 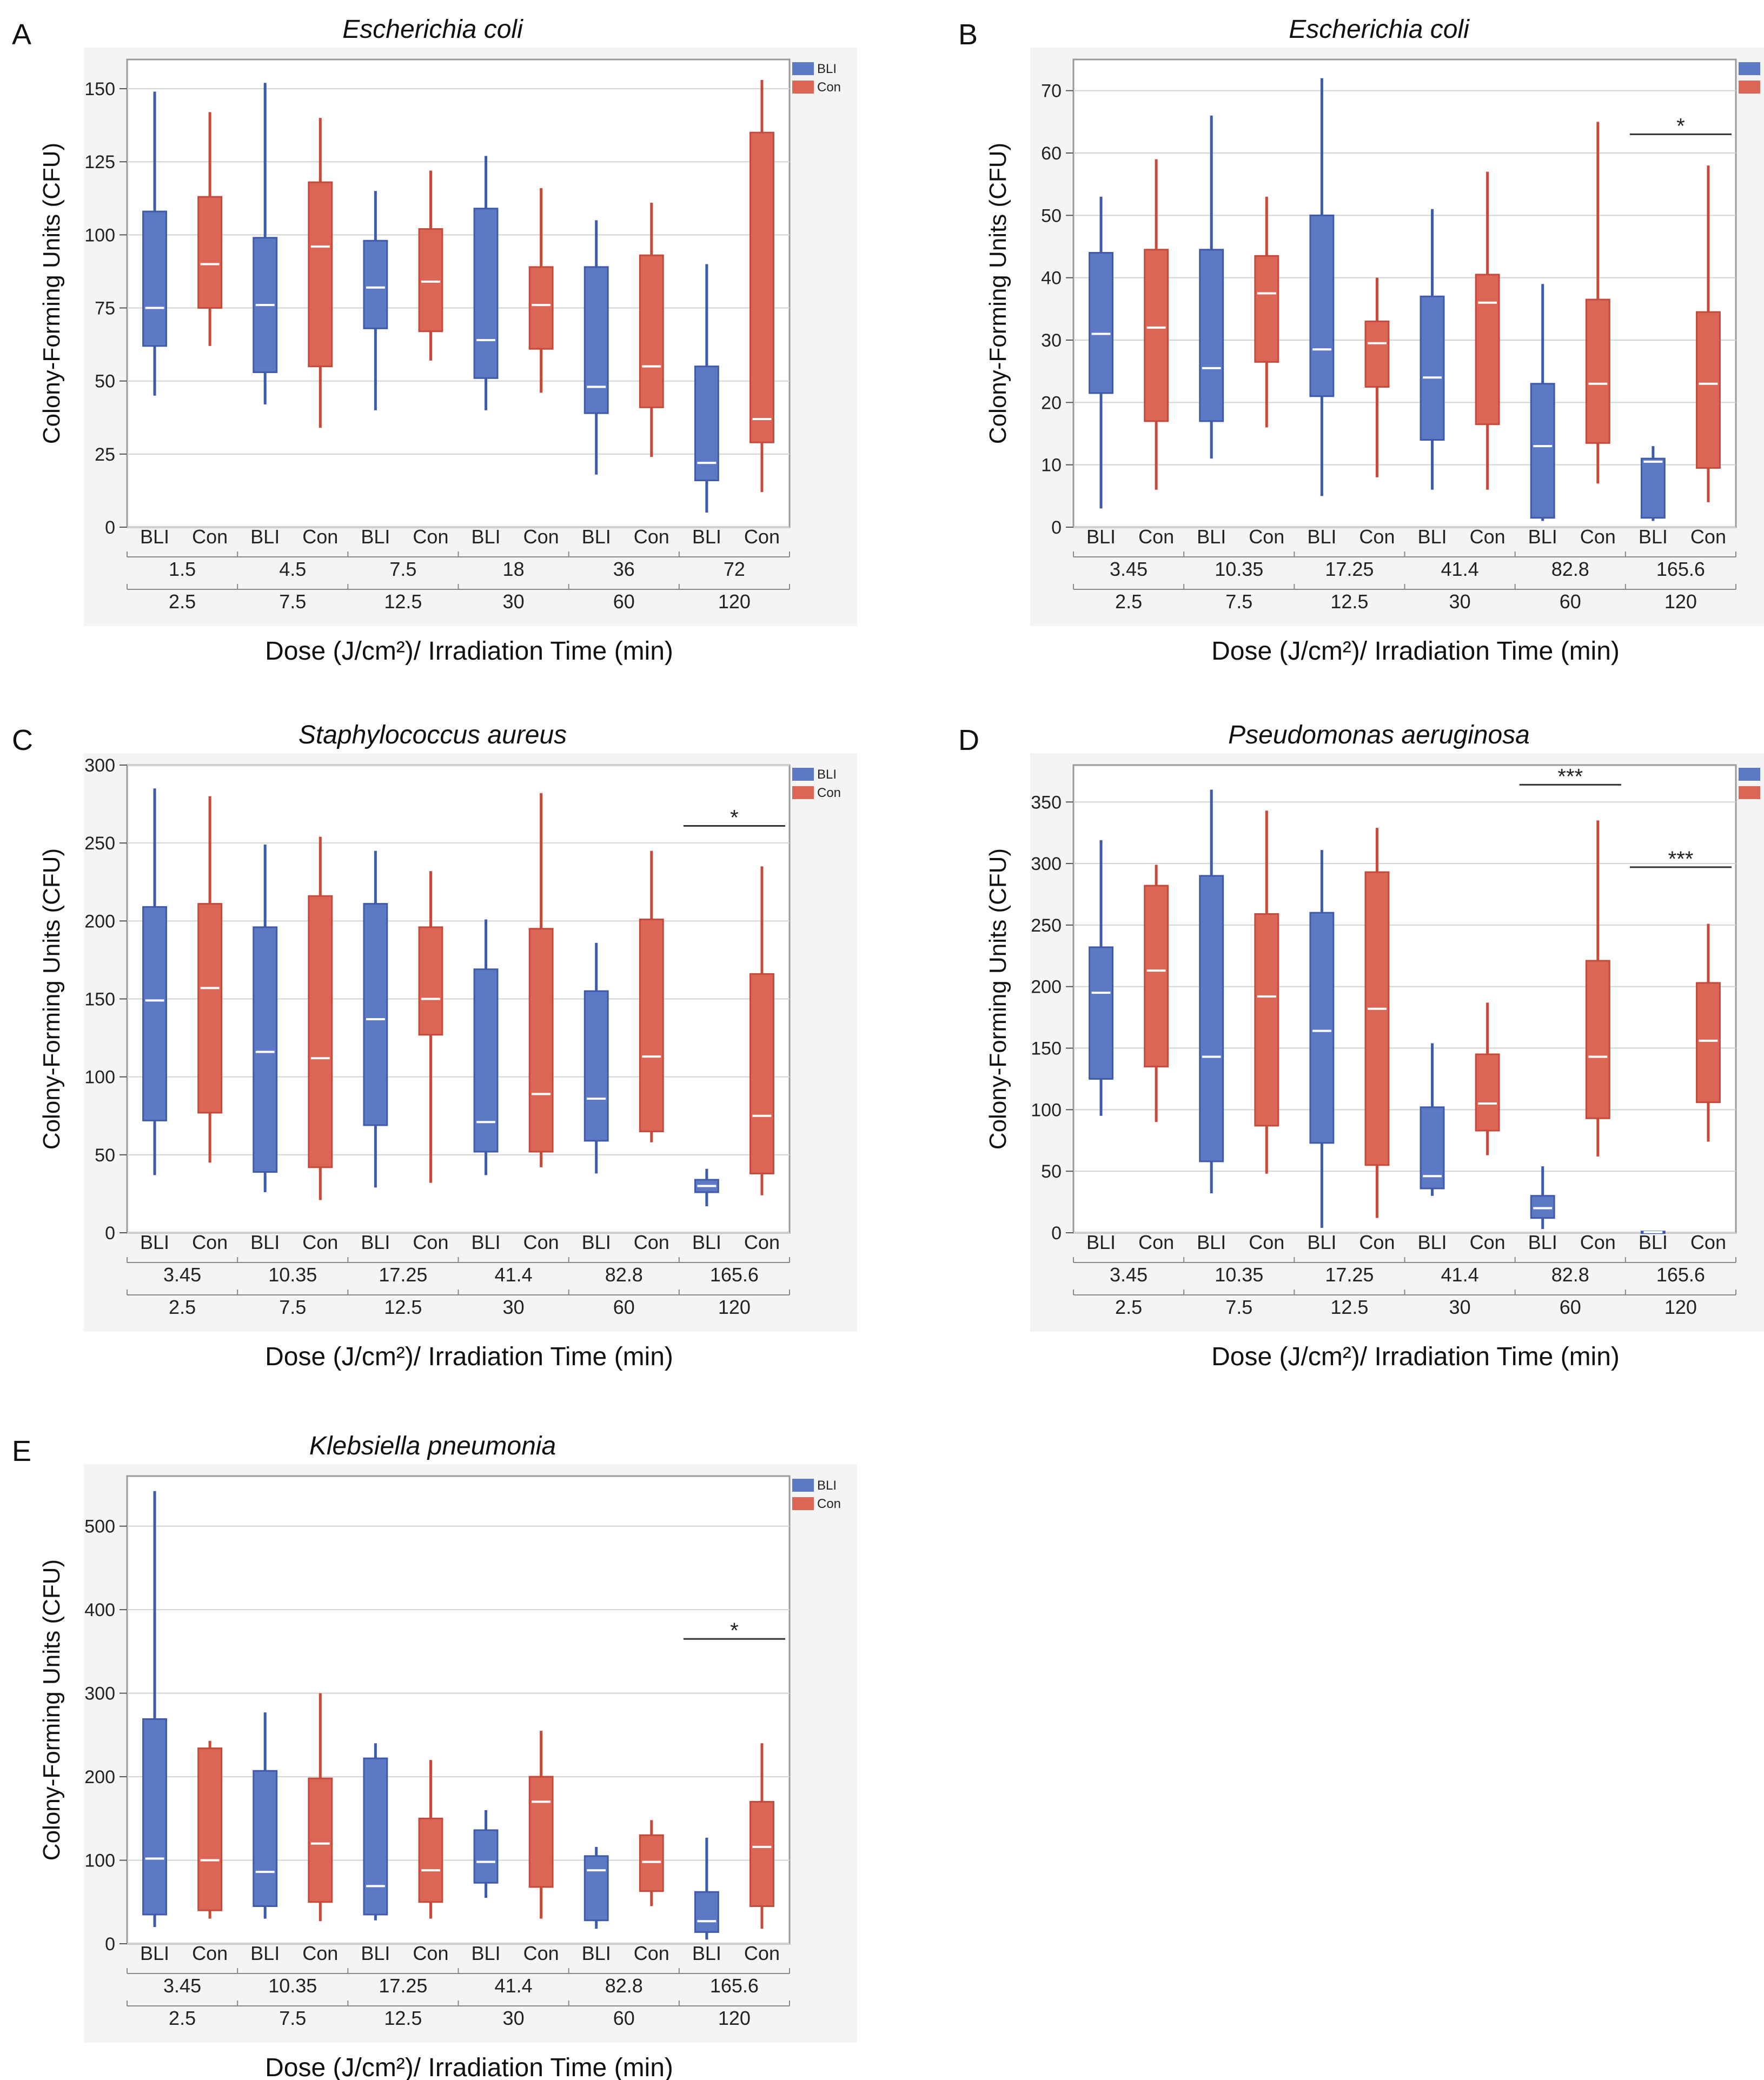 I want to click on y-tick-label: 25, so click(x=105, y=455).